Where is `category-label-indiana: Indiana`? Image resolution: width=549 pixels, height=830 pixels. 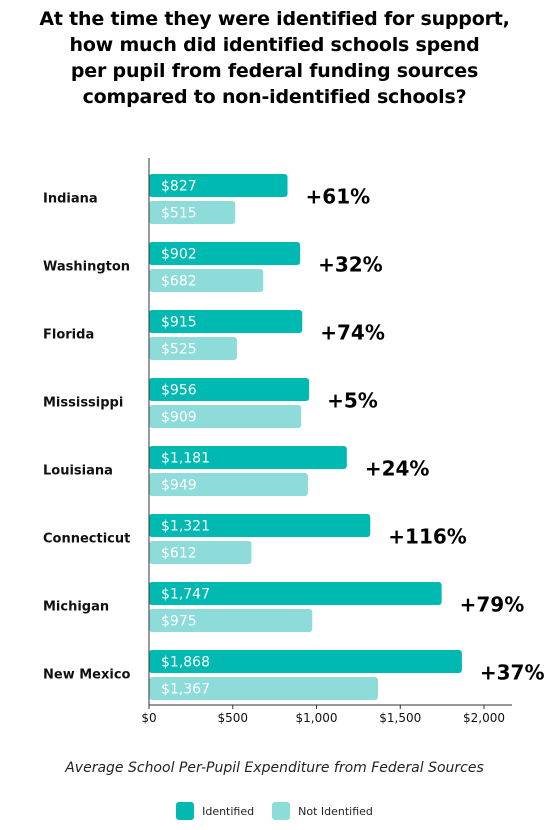 category-label-indiana: Indiana is located at coordinates (70, 199).